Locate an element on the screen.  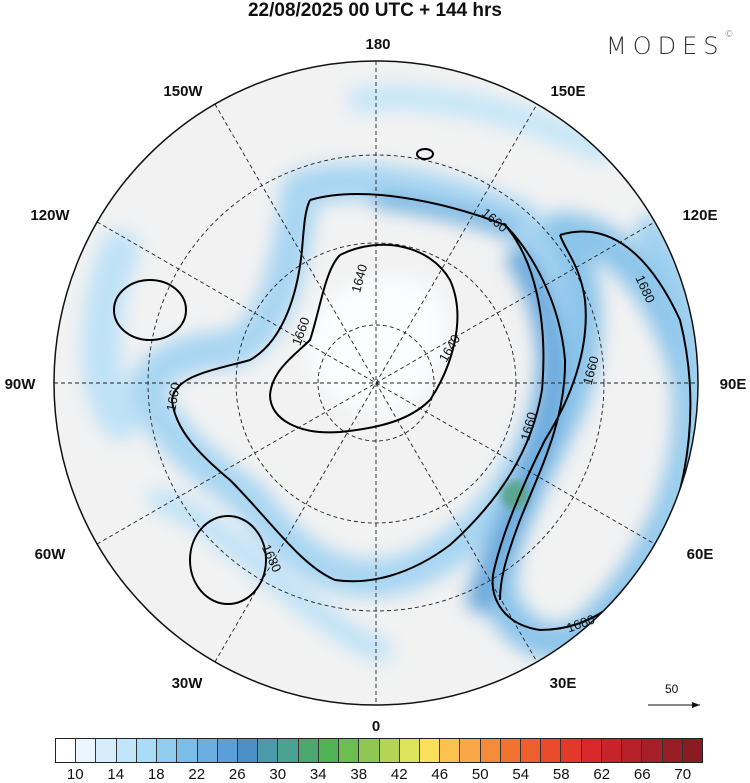
lon-label: 60E is located at coordinates (700, 554).